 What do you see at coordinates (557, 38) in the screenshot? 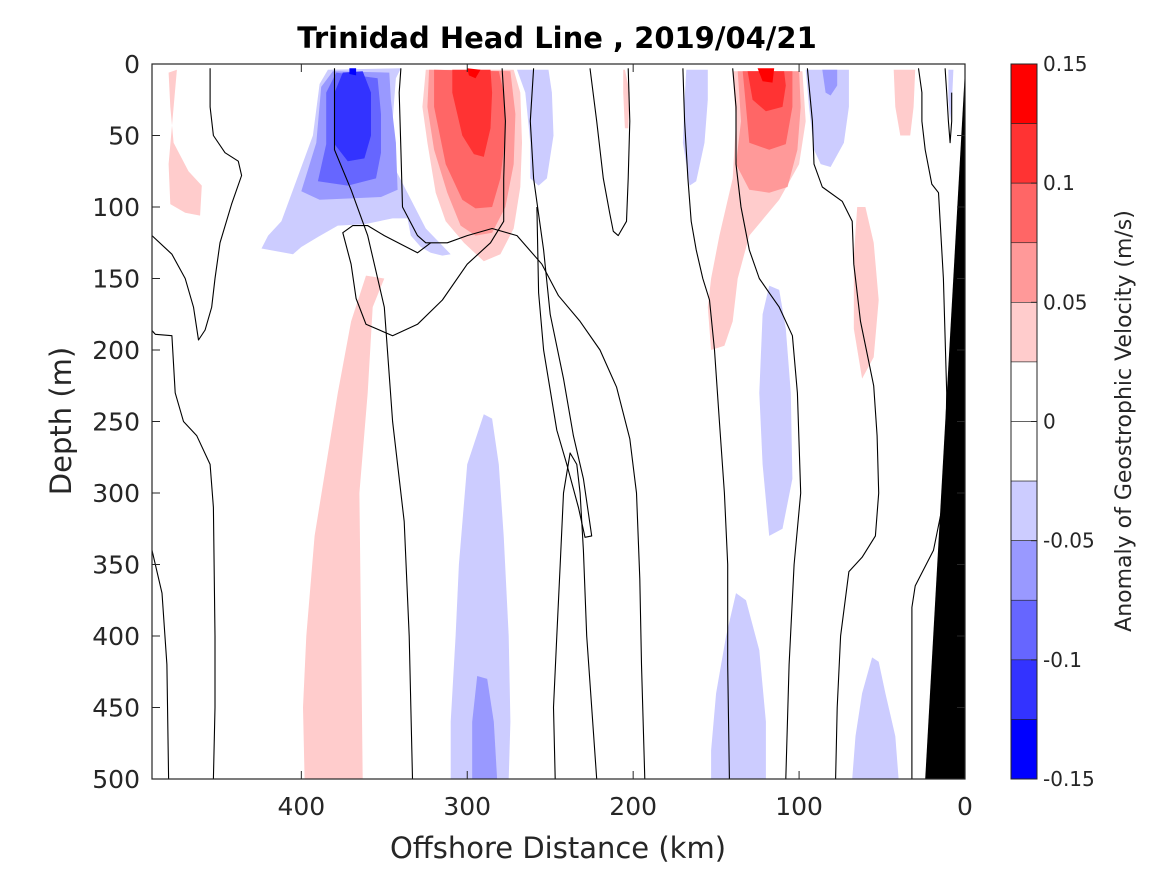
I see `chart-title: Trinidad Head Line , 2019/04/21` at bounding box center [557, 38].